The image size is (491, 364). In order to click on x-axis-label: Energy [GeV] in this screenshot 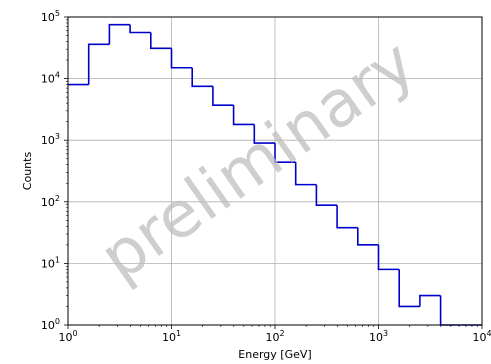, I will do `click(274, 354)`.